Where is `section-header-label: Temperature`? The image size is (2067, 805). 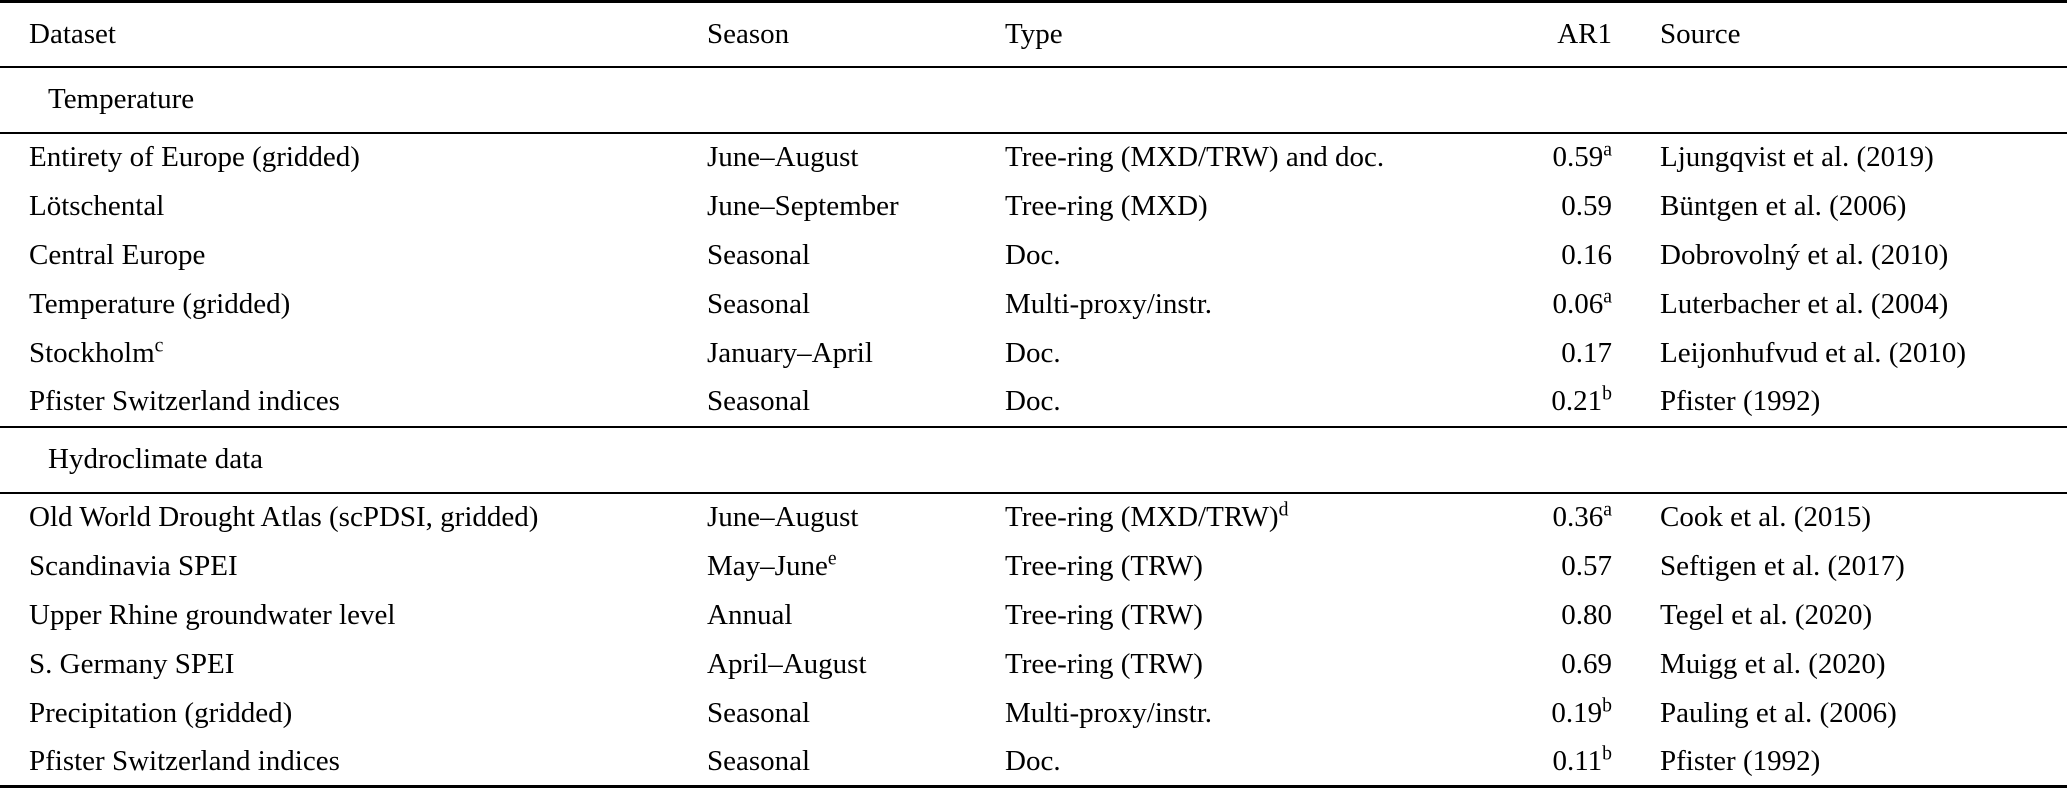 section-header-label: Temperature is located at coordinates (1033, 99).